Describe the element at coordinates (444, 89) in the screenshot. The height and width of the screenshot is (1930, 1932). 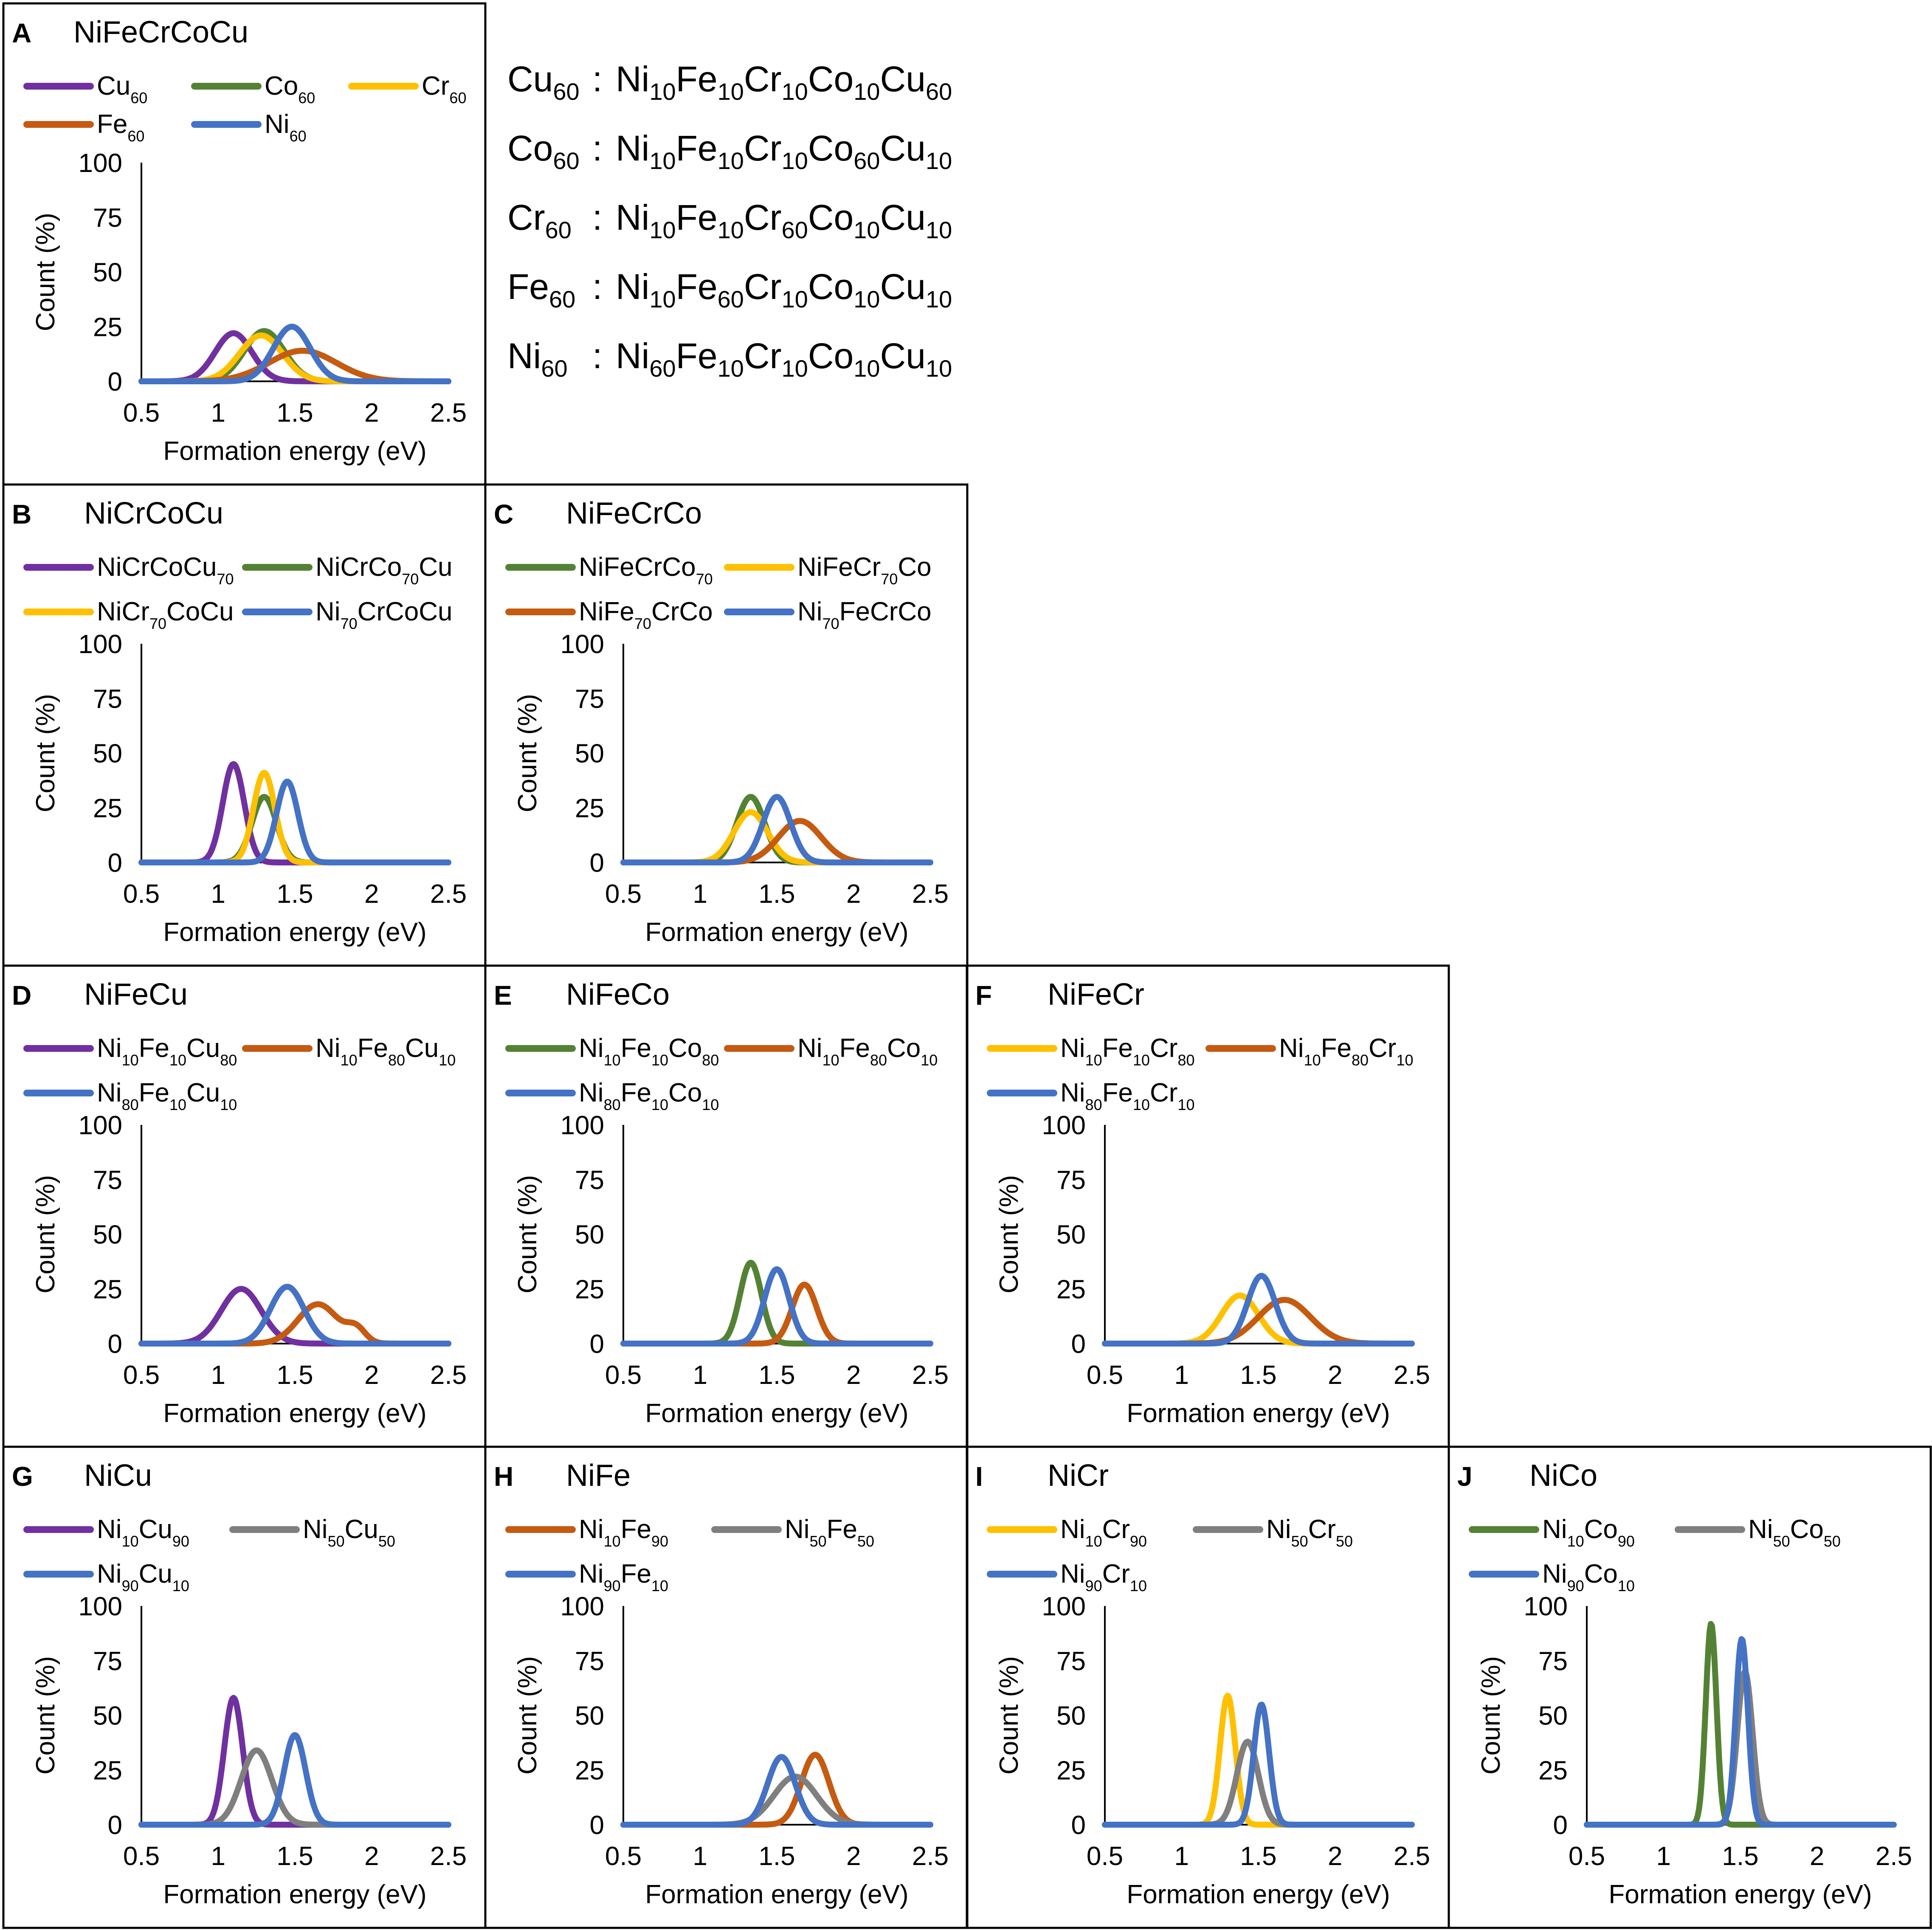
I see `legend-label: Cr60` at that location.